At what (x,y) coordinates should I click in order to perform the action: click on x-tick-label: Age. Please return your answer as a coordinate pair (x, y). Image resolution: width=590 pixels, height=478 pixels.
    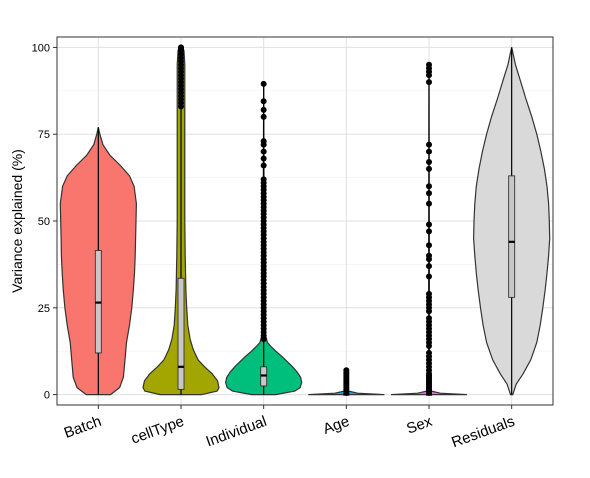
    Looking at the image, I should click on (336, 425).